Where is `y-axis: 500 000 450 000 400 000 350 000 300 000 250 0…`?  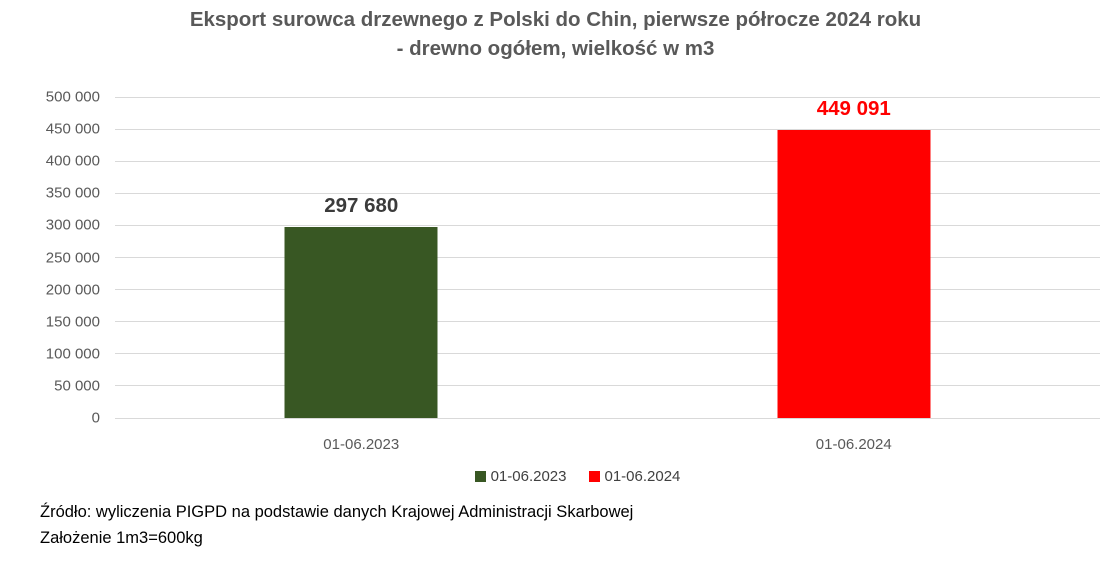
y-axis: 500 000 450 000 400 000 350 000 300 000 250 0… is located at coordinates (50, 258).